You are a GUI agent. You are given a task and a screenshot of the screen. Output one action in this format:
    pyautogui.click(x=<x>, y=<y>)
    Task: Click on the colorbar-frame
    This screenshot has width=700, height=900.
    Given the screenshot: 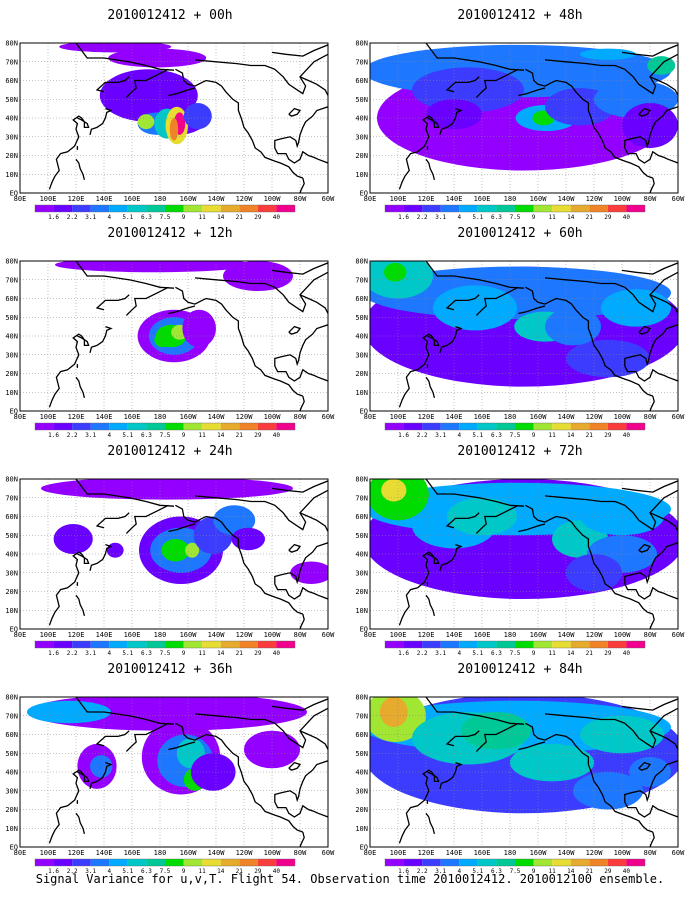 What is the action you would take?
    pyautogui.click(x=165, y=862)
    